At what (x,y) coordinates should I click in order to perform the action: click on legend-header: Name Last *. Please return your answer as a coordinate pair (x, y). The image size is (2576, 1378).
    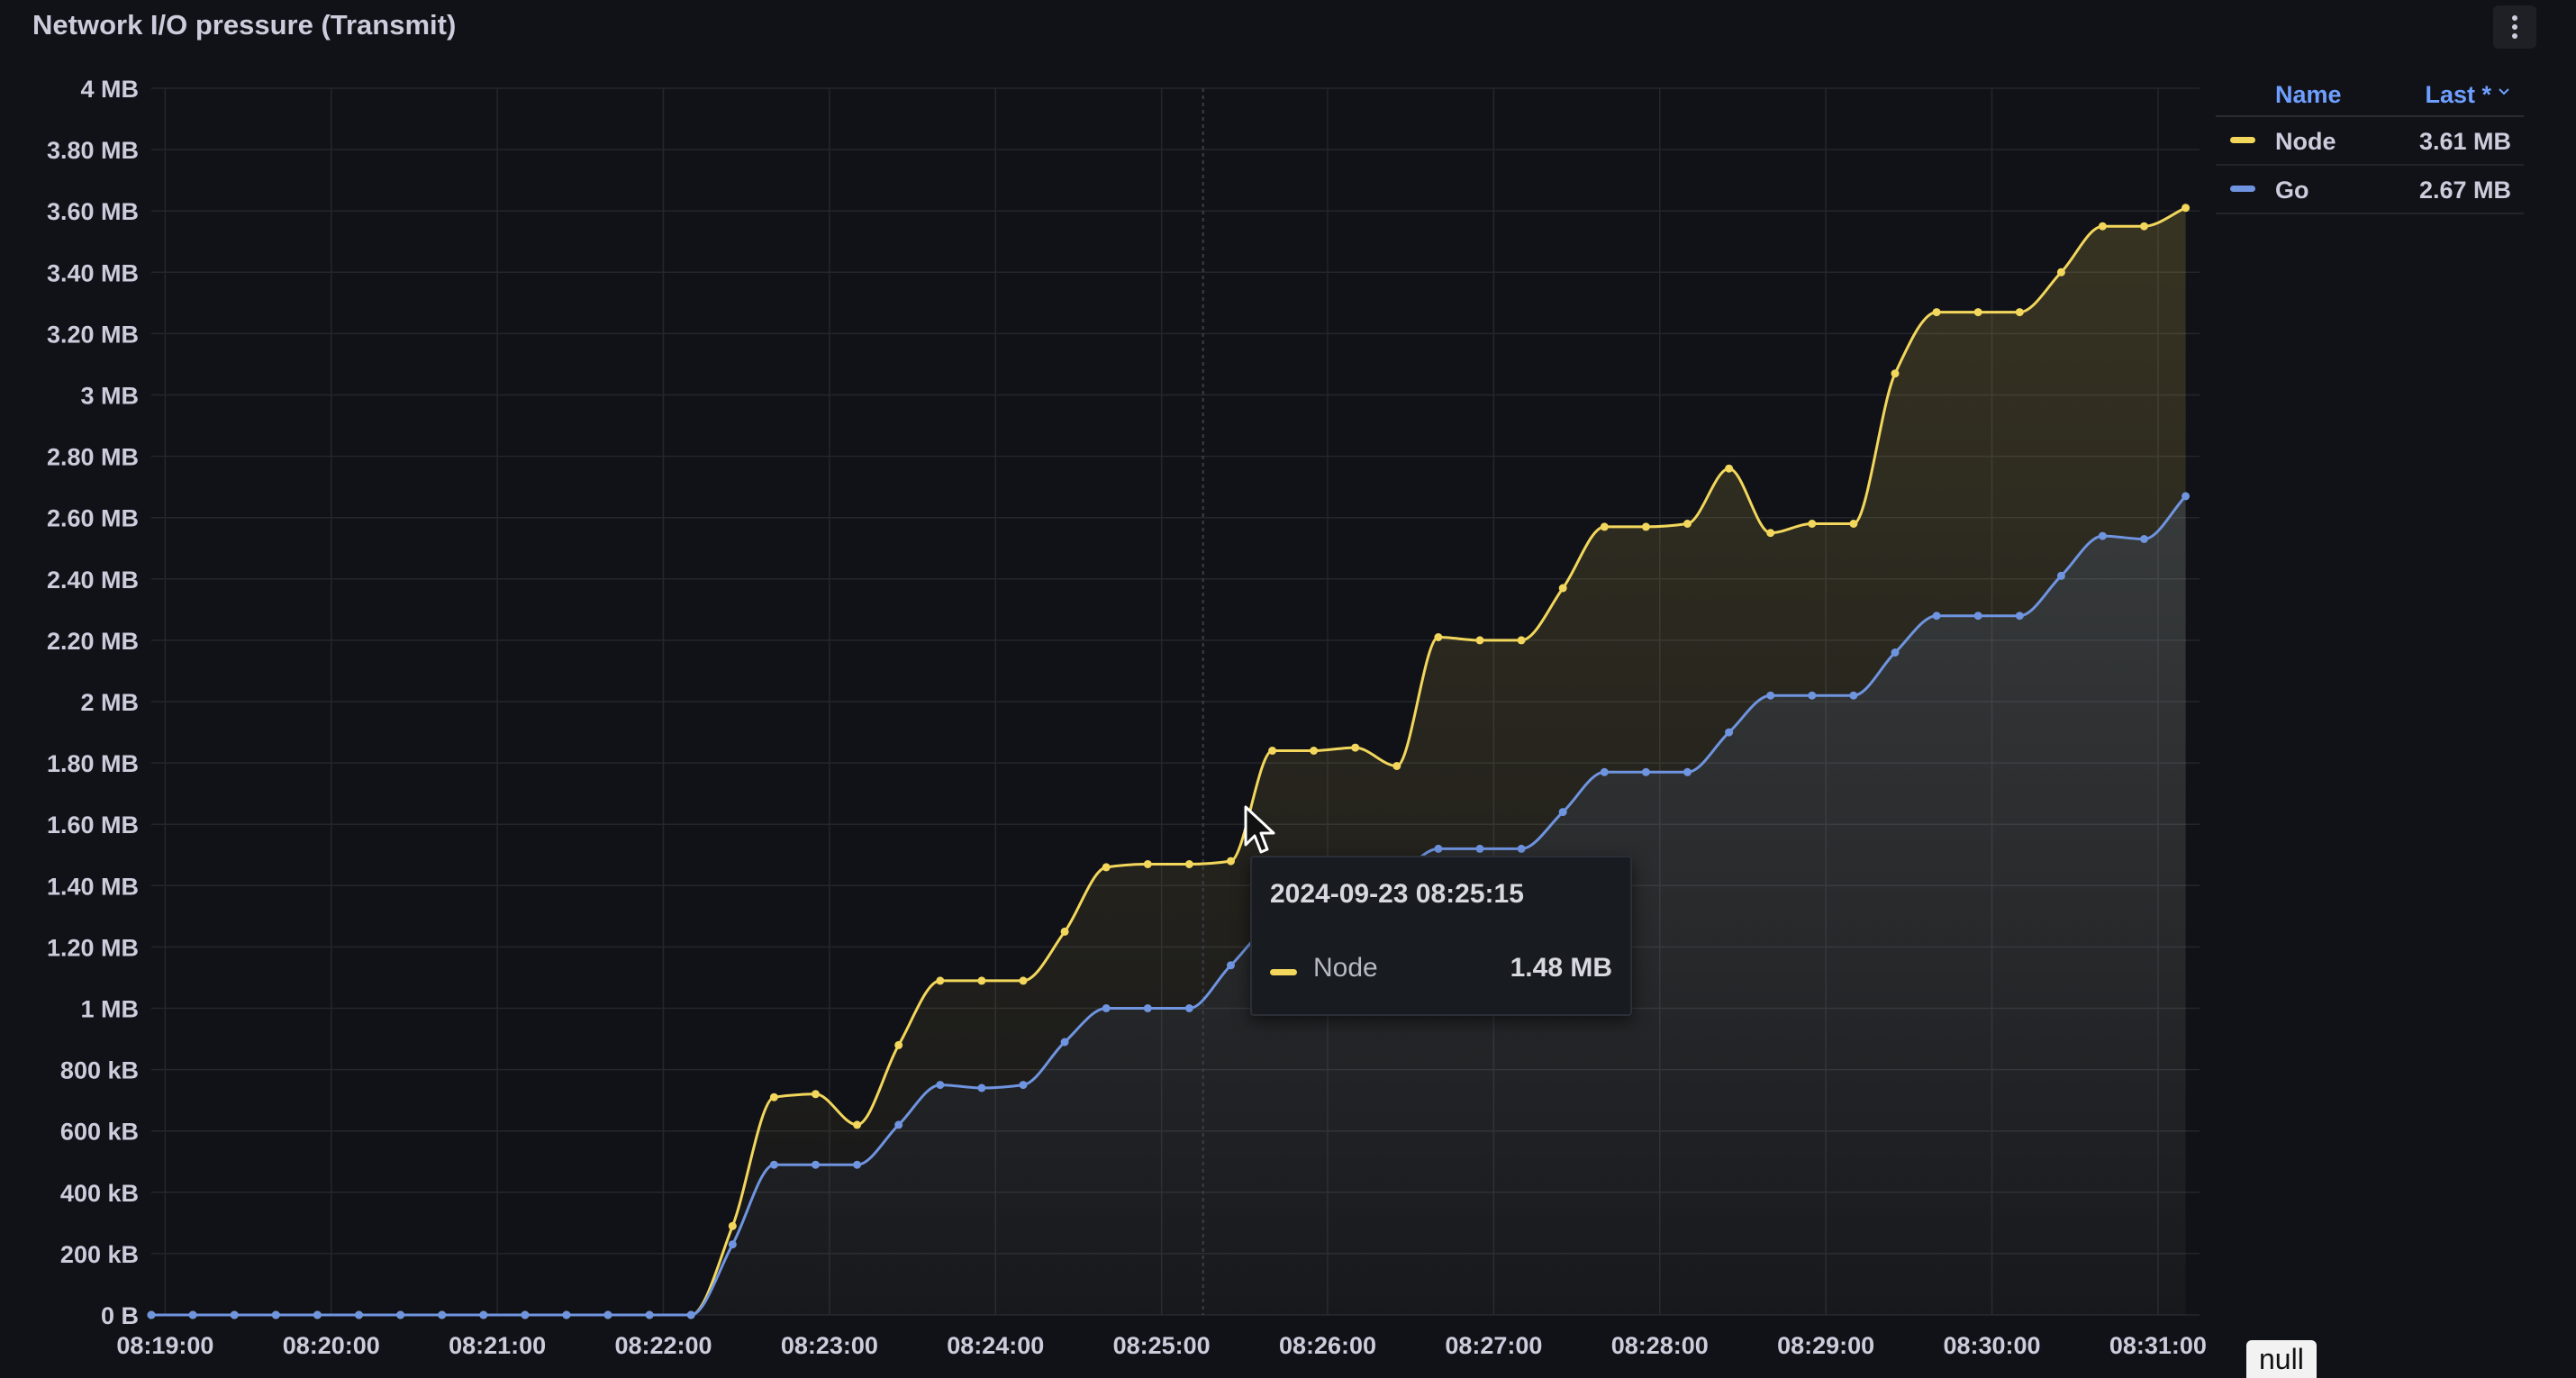
    Looking at the image, I should click on (2370, 96).